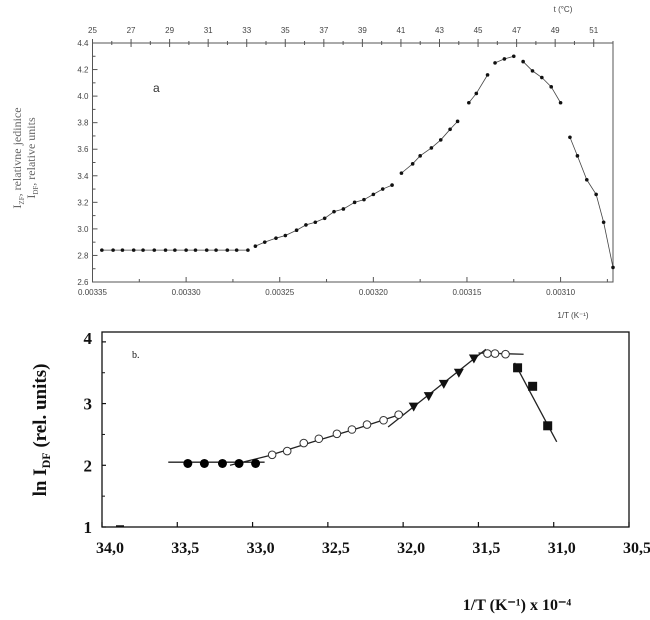 Image resolution: width=650 pixels, height=620 pixels. I want to click on top-x-tick-label: 25, so click(92, 30).